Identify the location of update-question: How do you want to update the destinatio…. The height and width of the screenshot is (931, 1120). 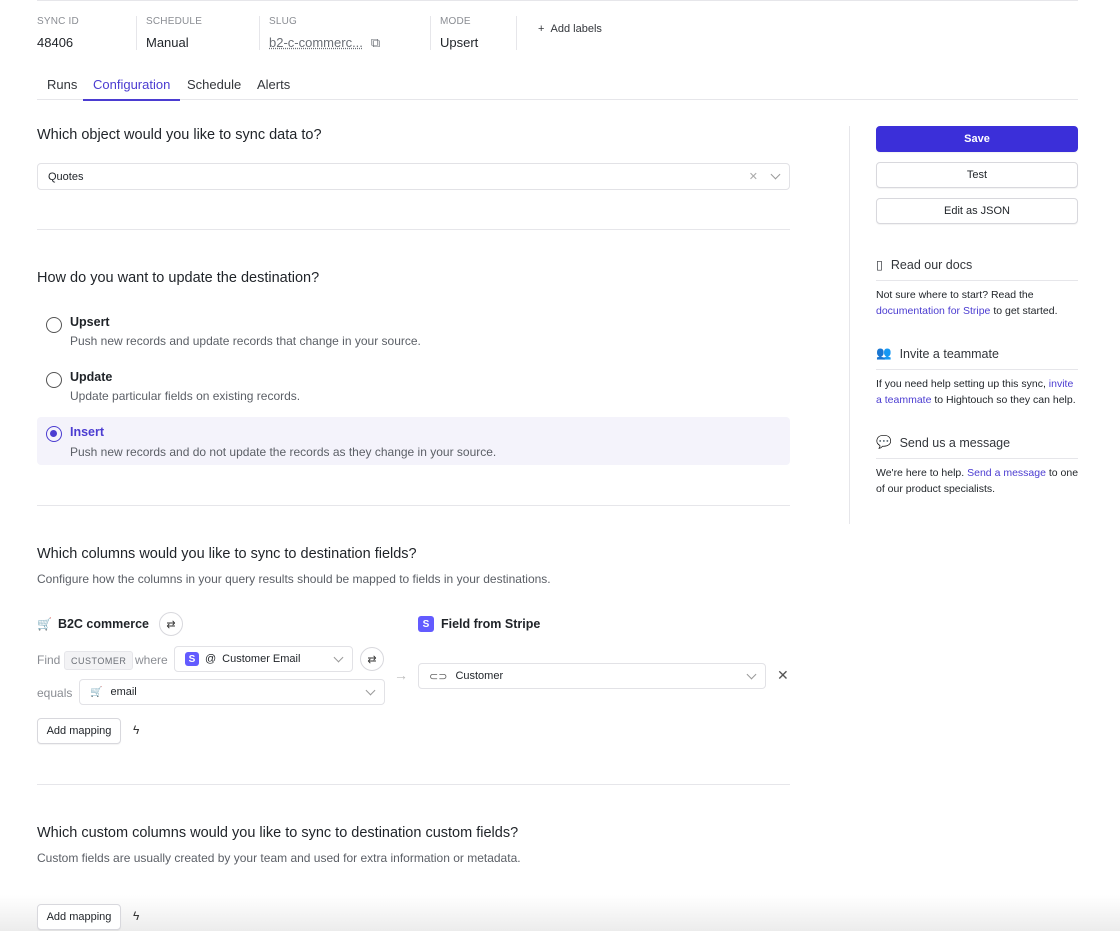
(178, 278).